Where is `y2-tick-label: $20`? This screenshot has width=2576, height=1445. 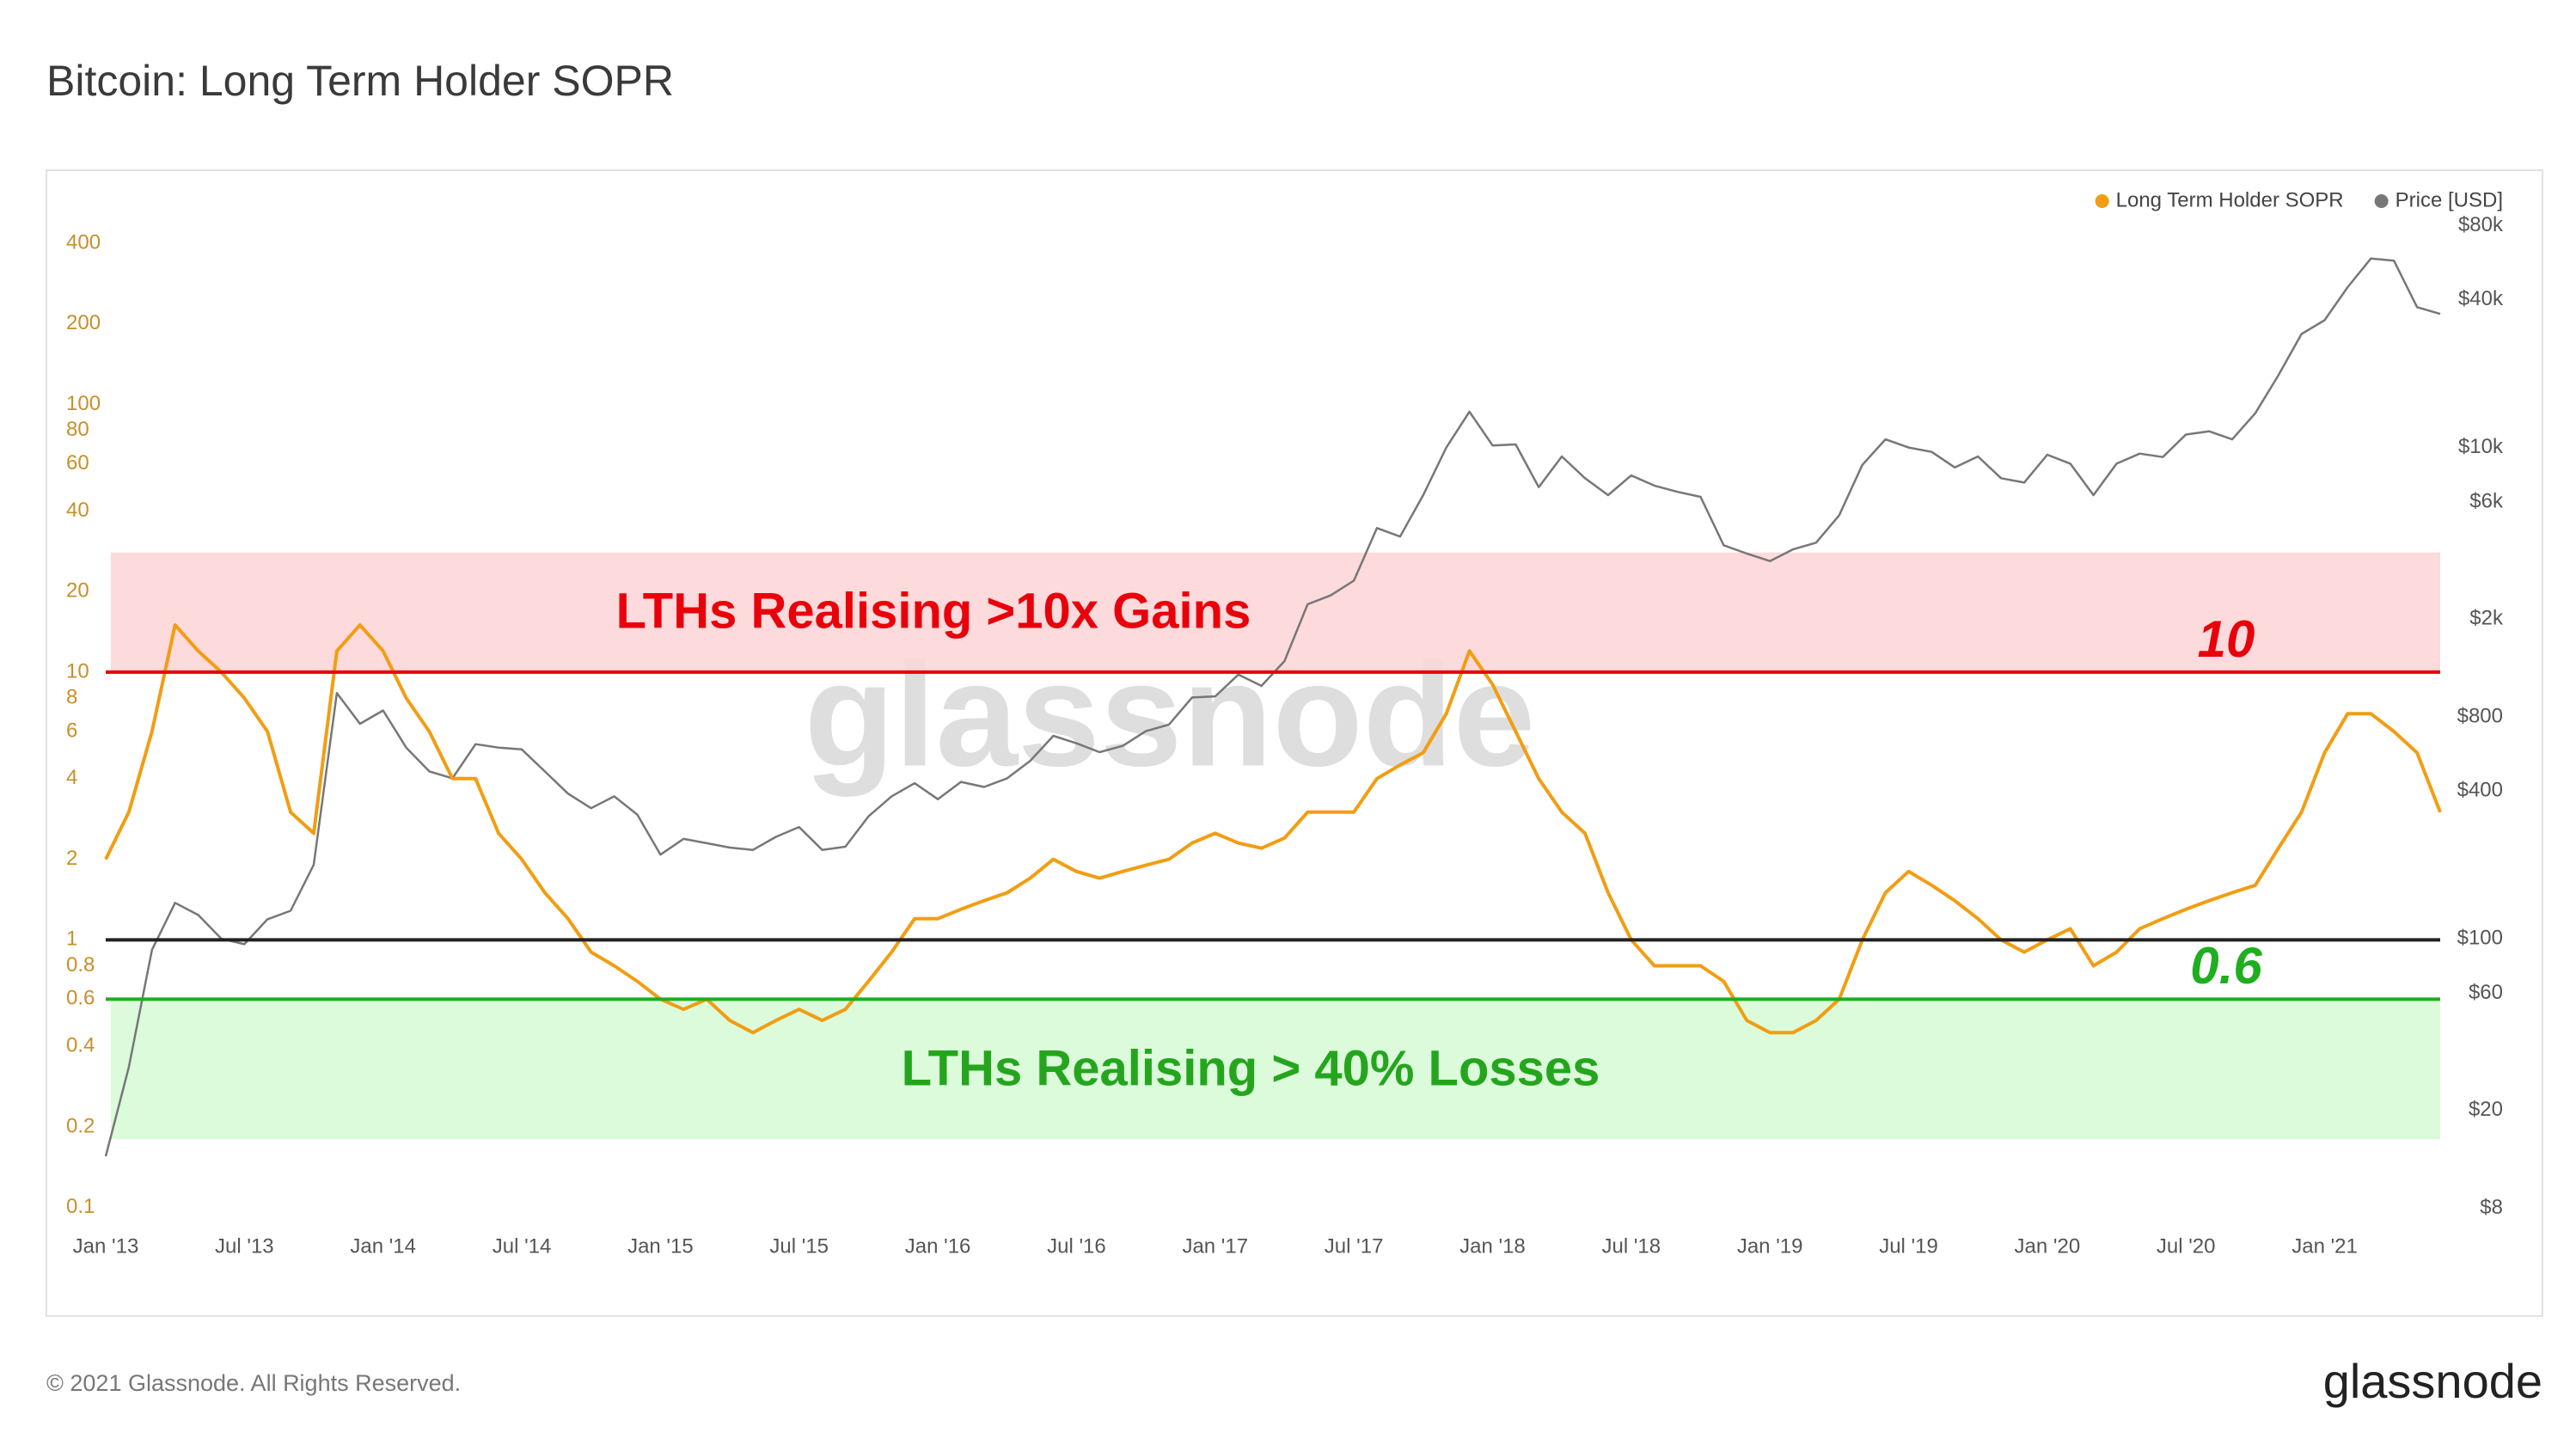 y2-tick-label: $20 is located at coordinates (2486, 1109).